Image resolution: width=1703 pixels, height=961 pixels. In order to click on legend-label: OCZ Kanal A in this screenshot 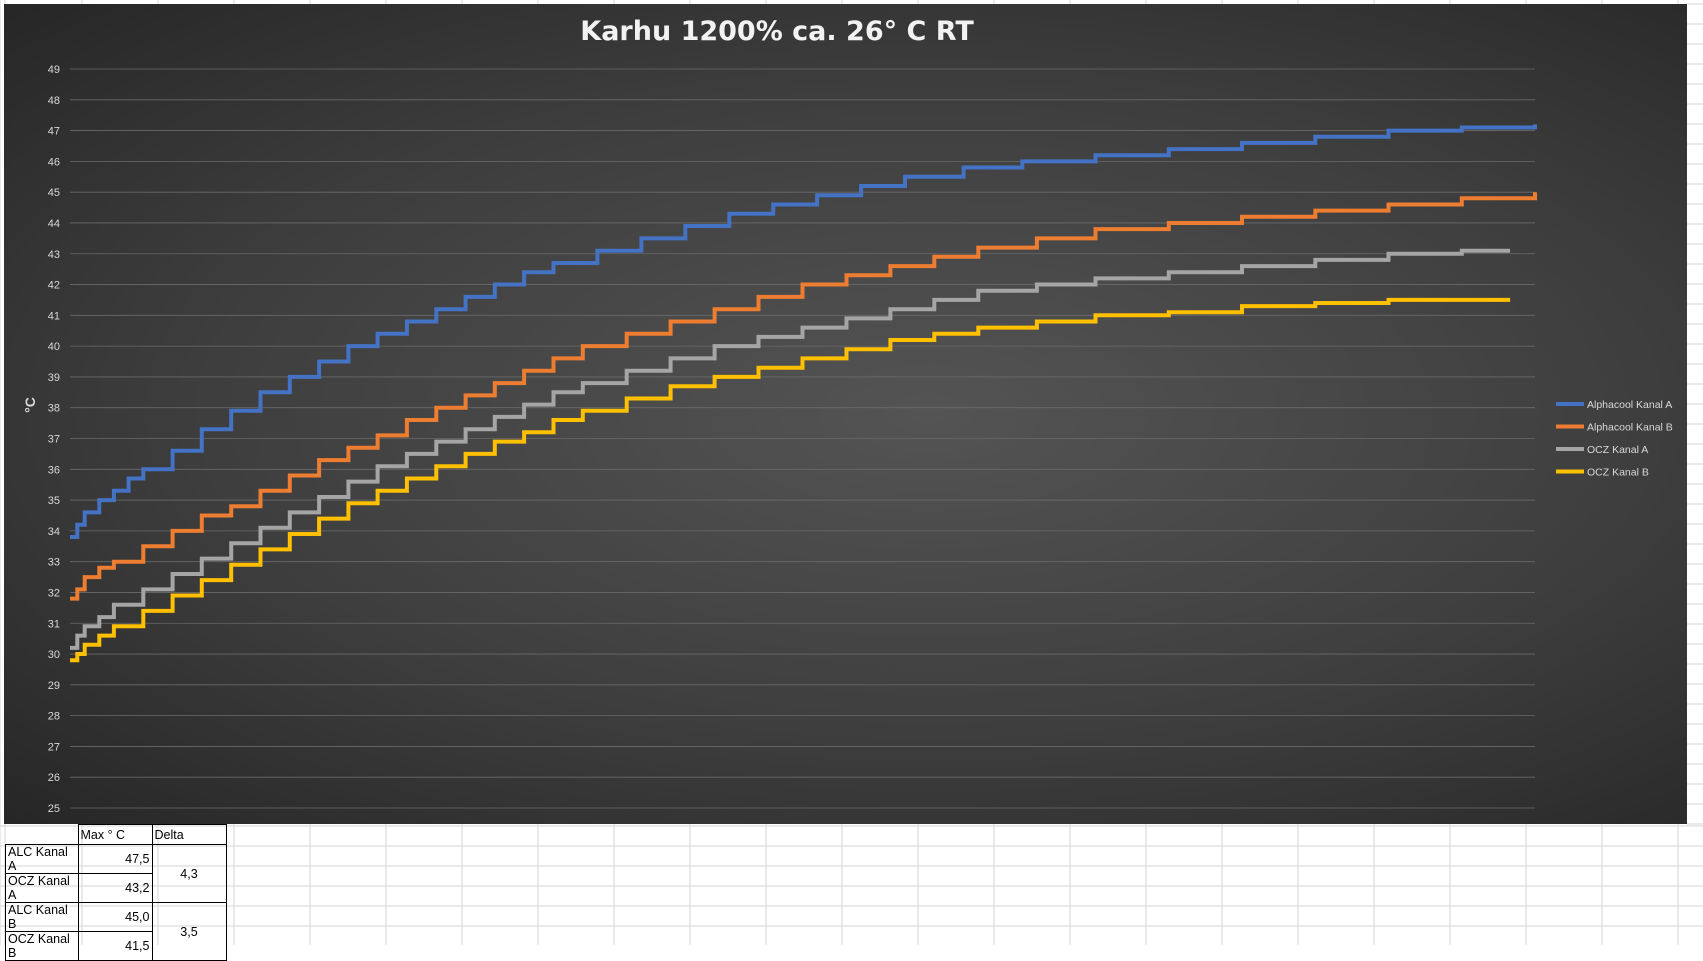, I will do `click(1617, 450)`.